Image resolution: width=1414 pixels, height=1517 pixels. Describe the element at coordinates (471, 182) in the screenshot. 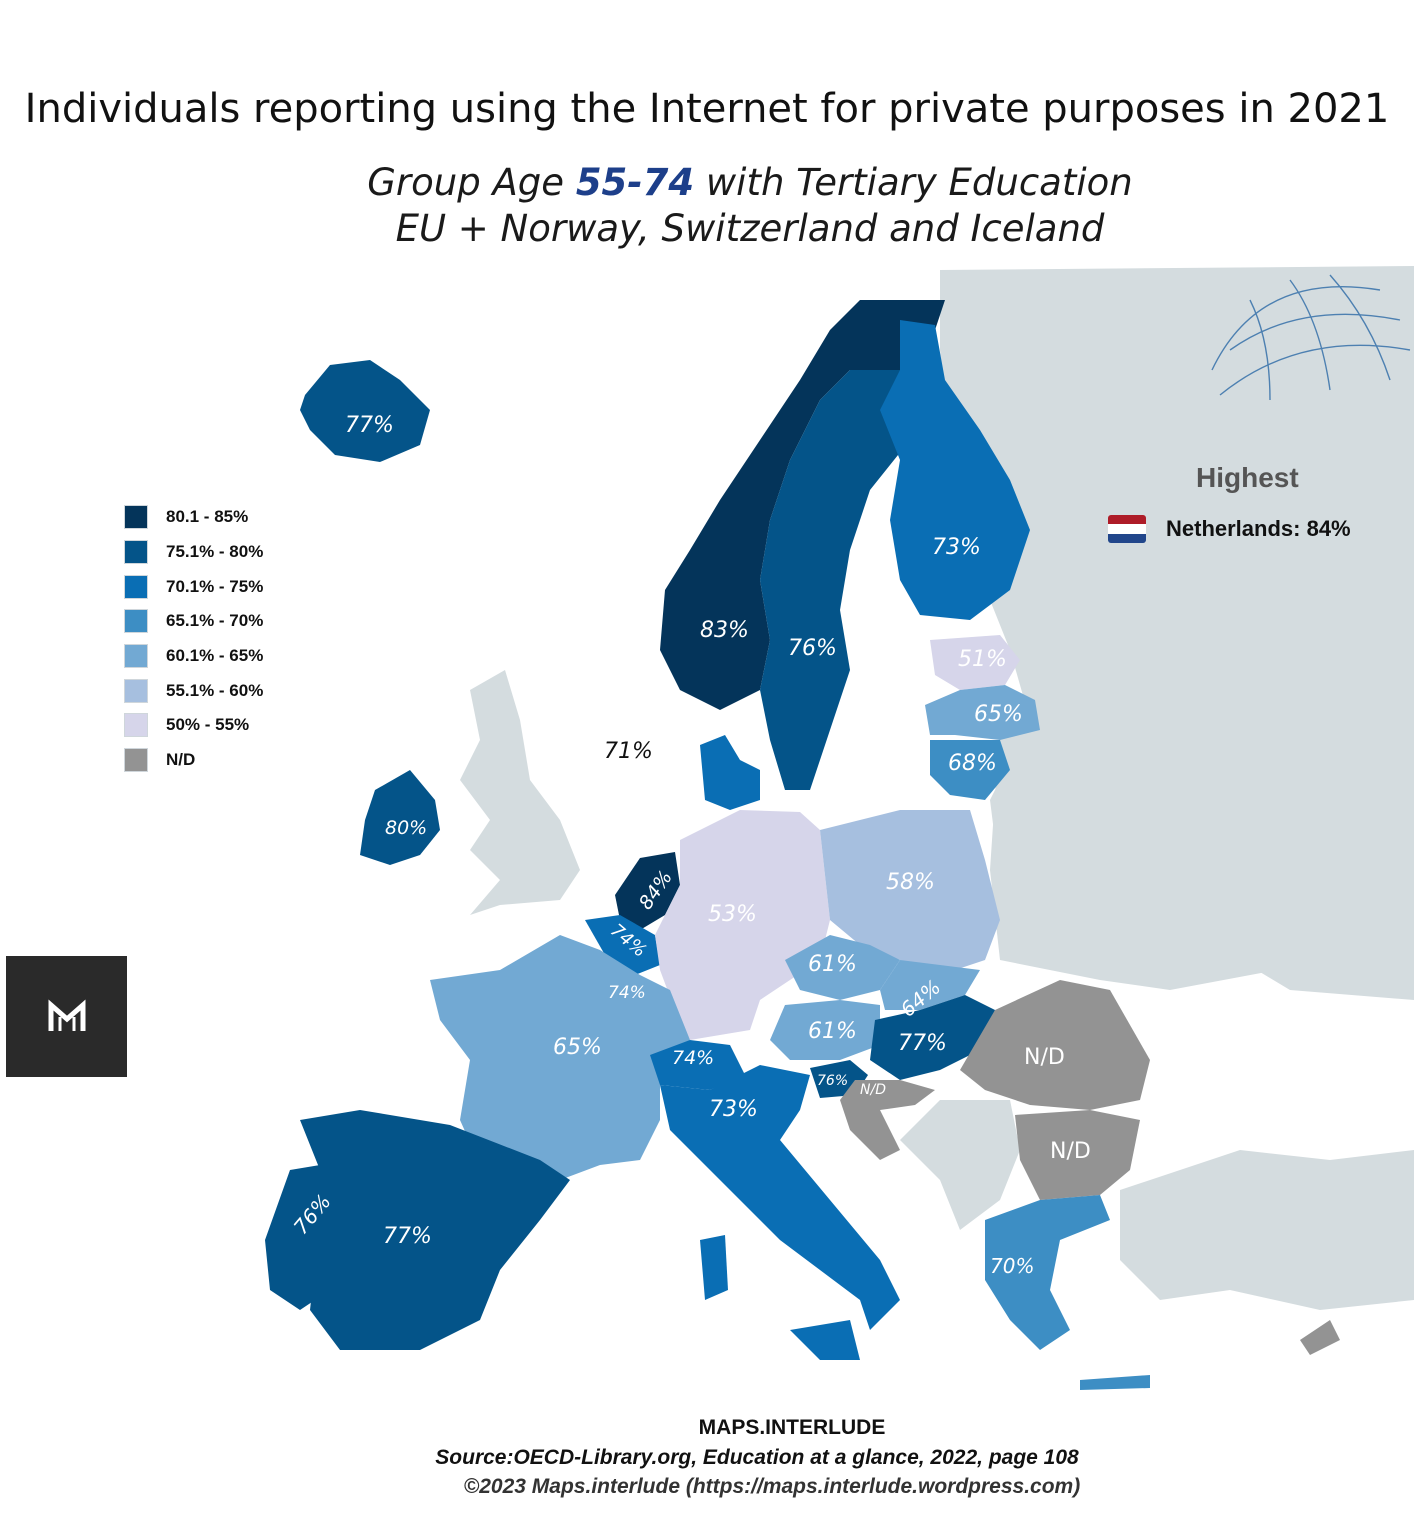

I see `subtitle-prefix: Group Age` at that location.